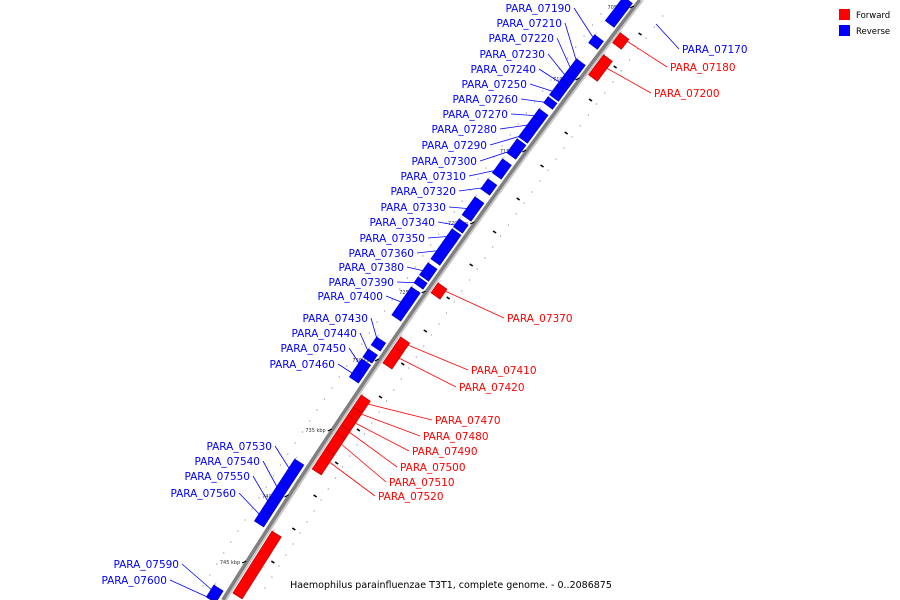  Describe the element at coordinates (703, 68) in the screenshot. I see `gene-label: PARA_07180` at that location.